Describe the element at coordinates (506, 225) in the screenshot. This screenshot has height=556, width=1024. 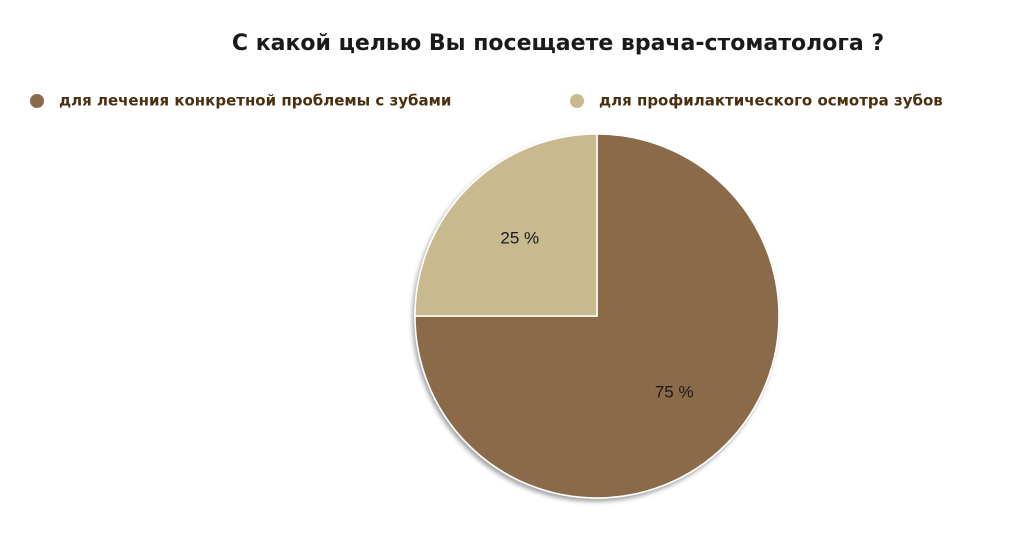
I see `pie-slice` at that location.